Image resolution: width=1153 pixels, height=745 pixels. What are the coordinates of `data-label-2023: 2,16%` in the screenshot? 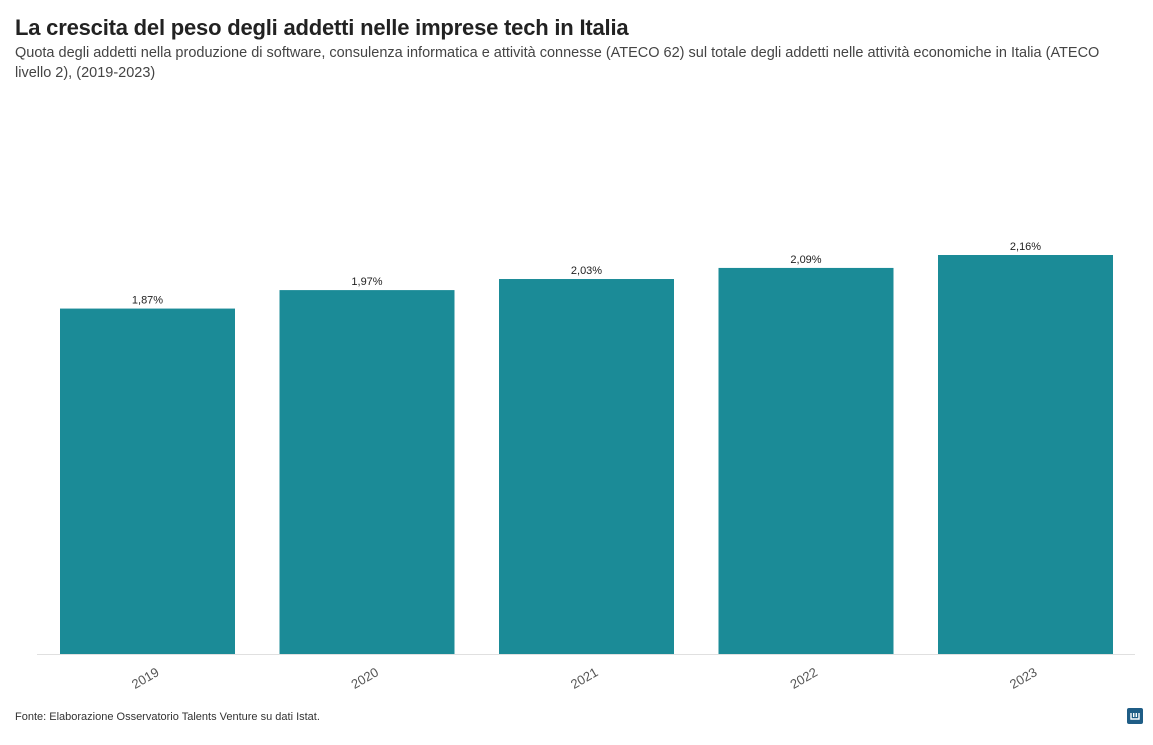 It's located at (1025, 247).